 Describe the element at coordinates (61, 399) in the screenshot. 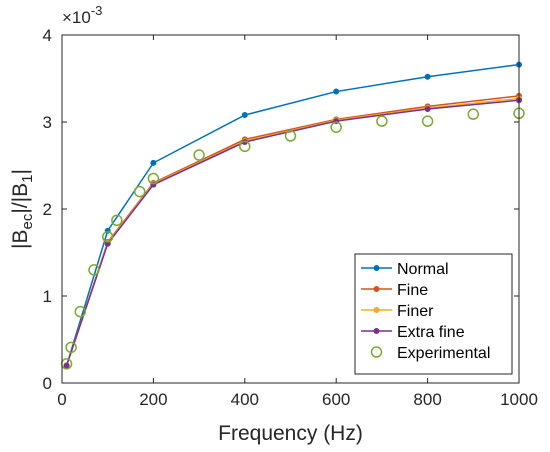

I see `x-tick-label-0: 0` at that location.